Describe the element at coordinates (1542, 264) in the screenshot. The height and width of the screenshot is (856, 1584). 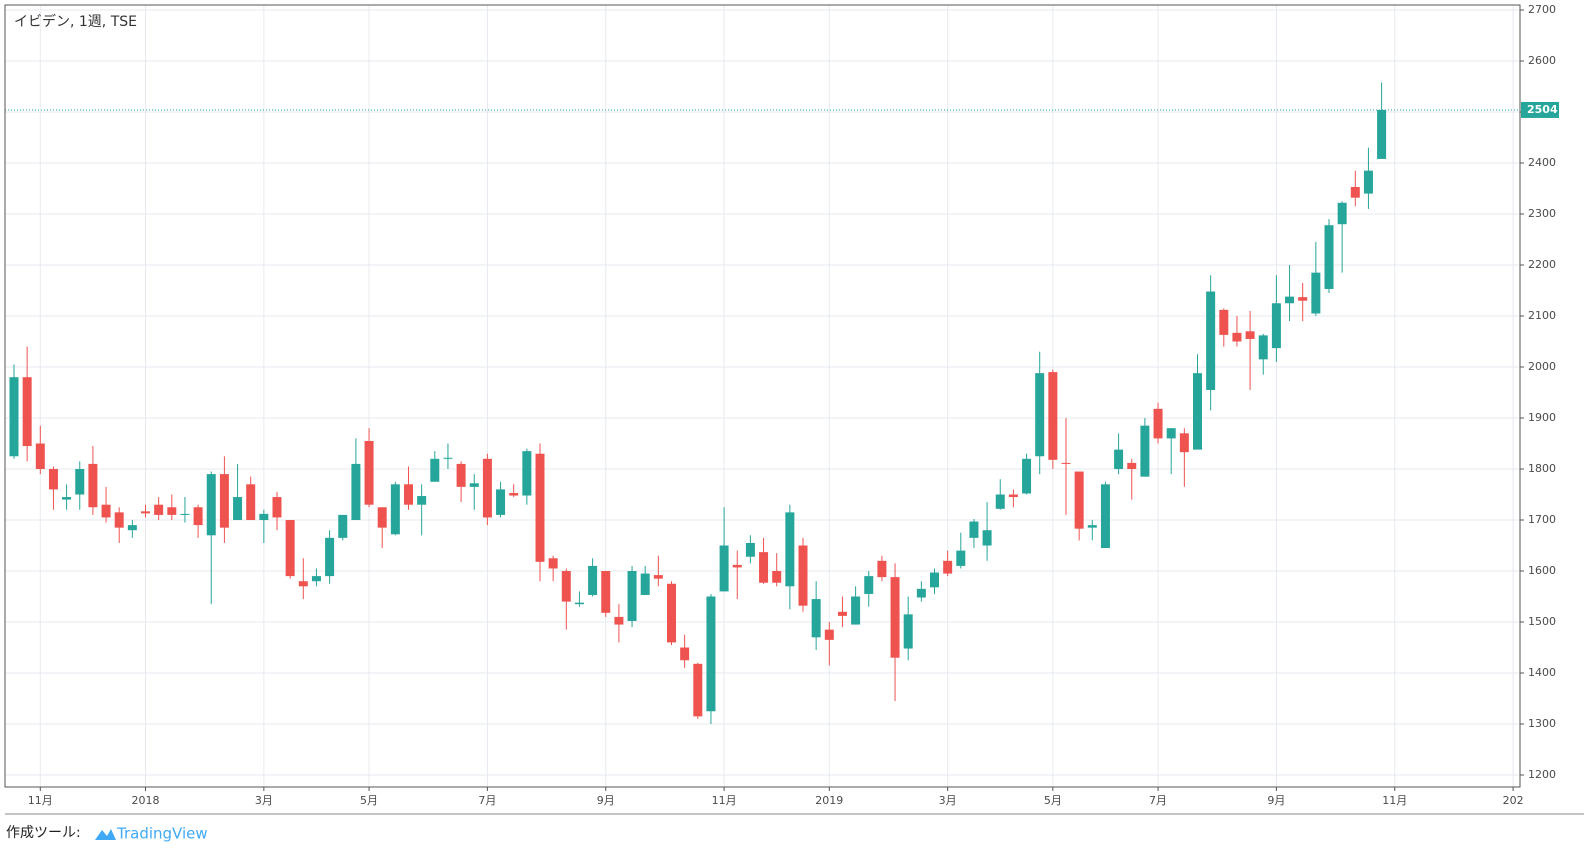
I see `y-tick-label: 2200` at that location.